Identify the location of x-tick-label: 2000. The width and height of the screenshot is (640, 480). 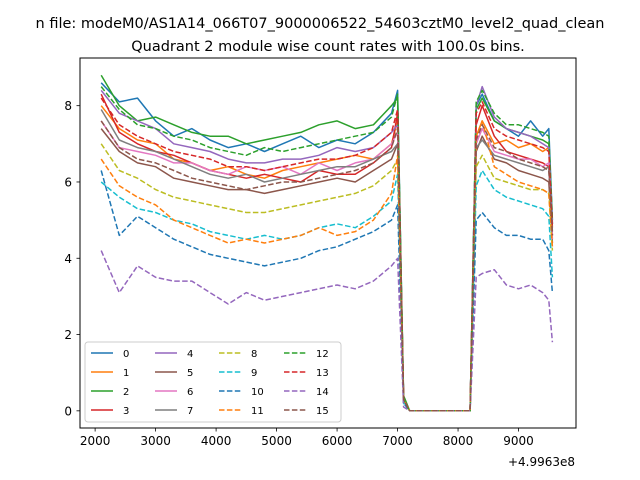
(95, 441).